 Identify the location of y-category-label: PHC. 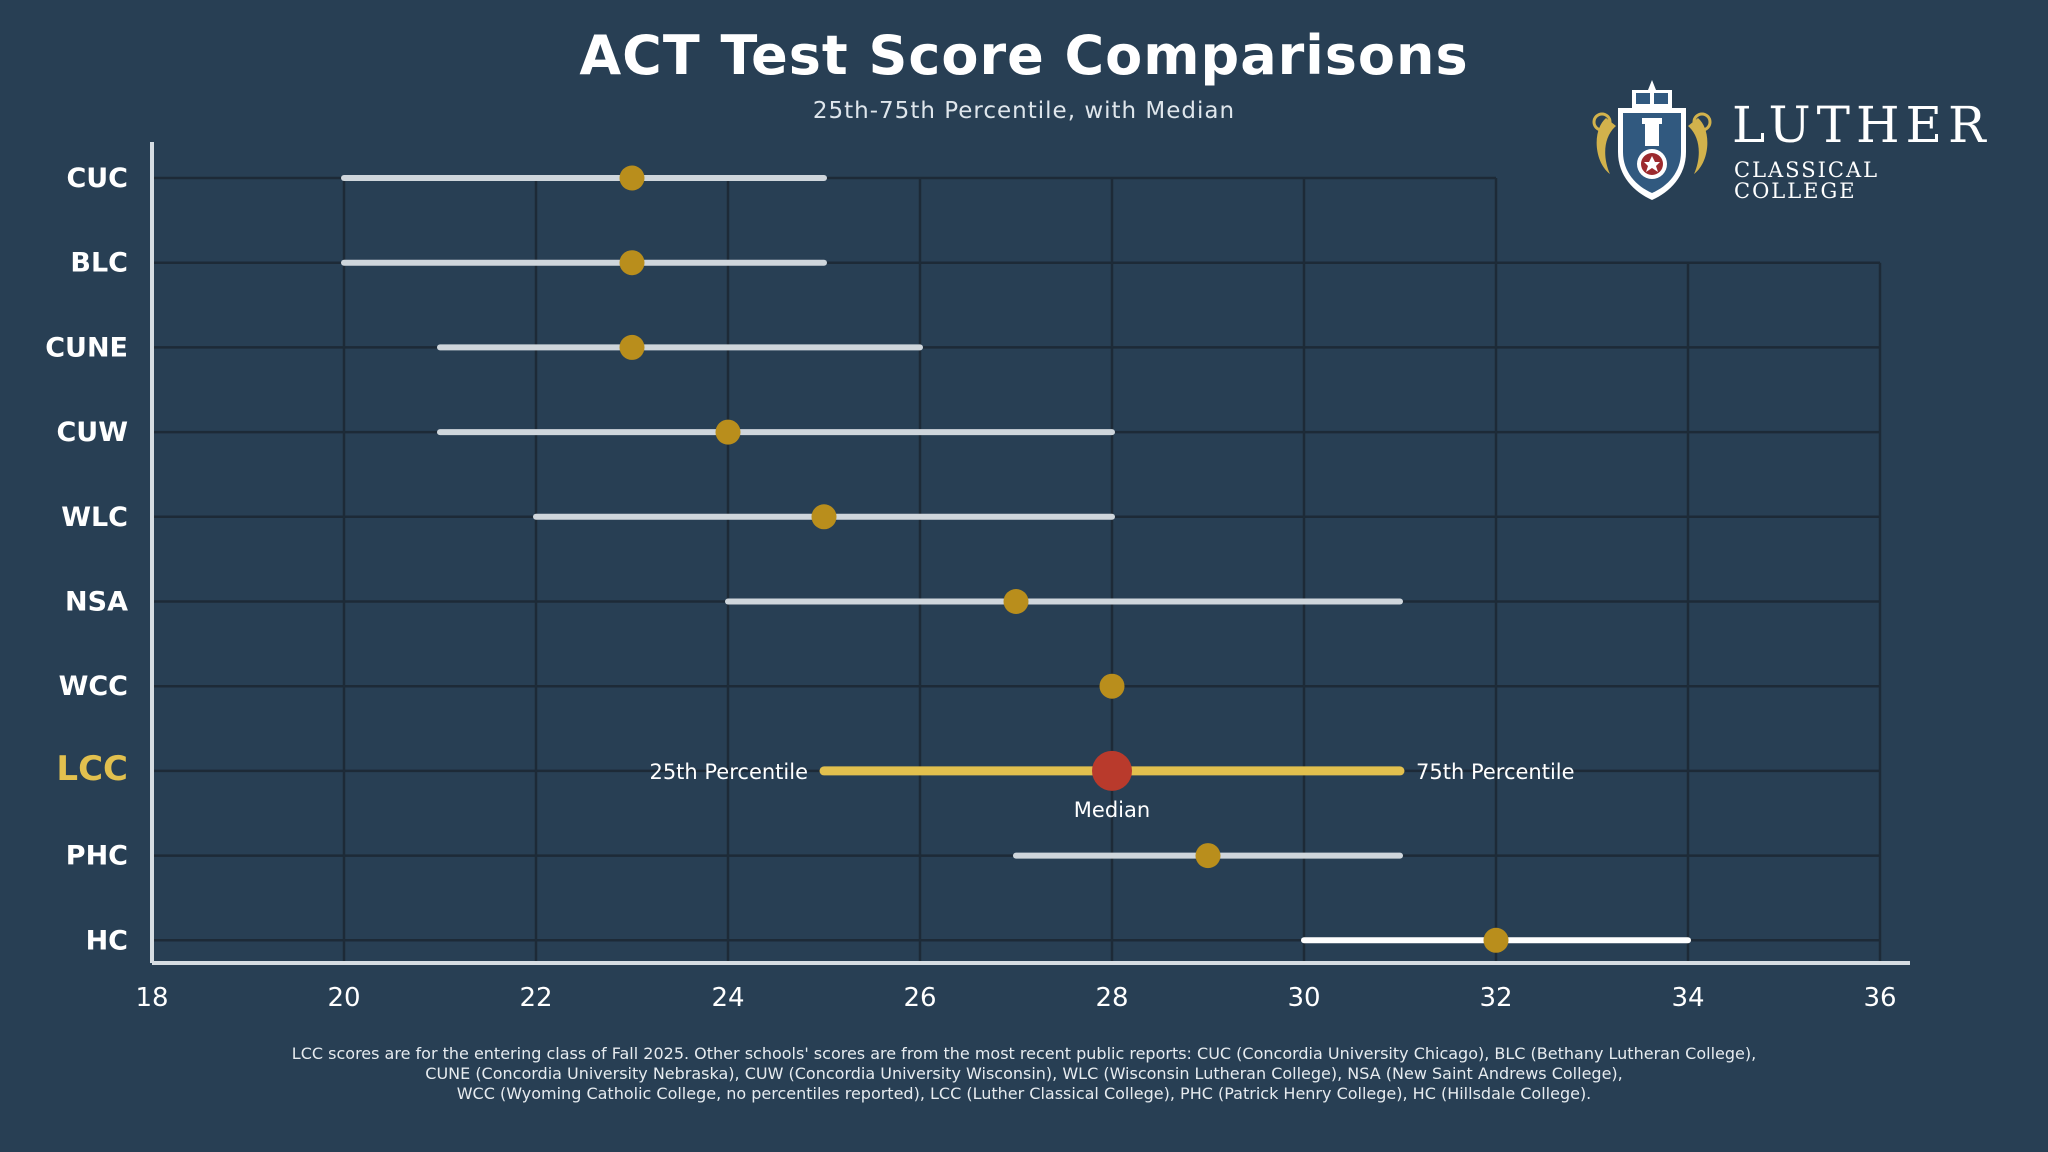
(97, 856).